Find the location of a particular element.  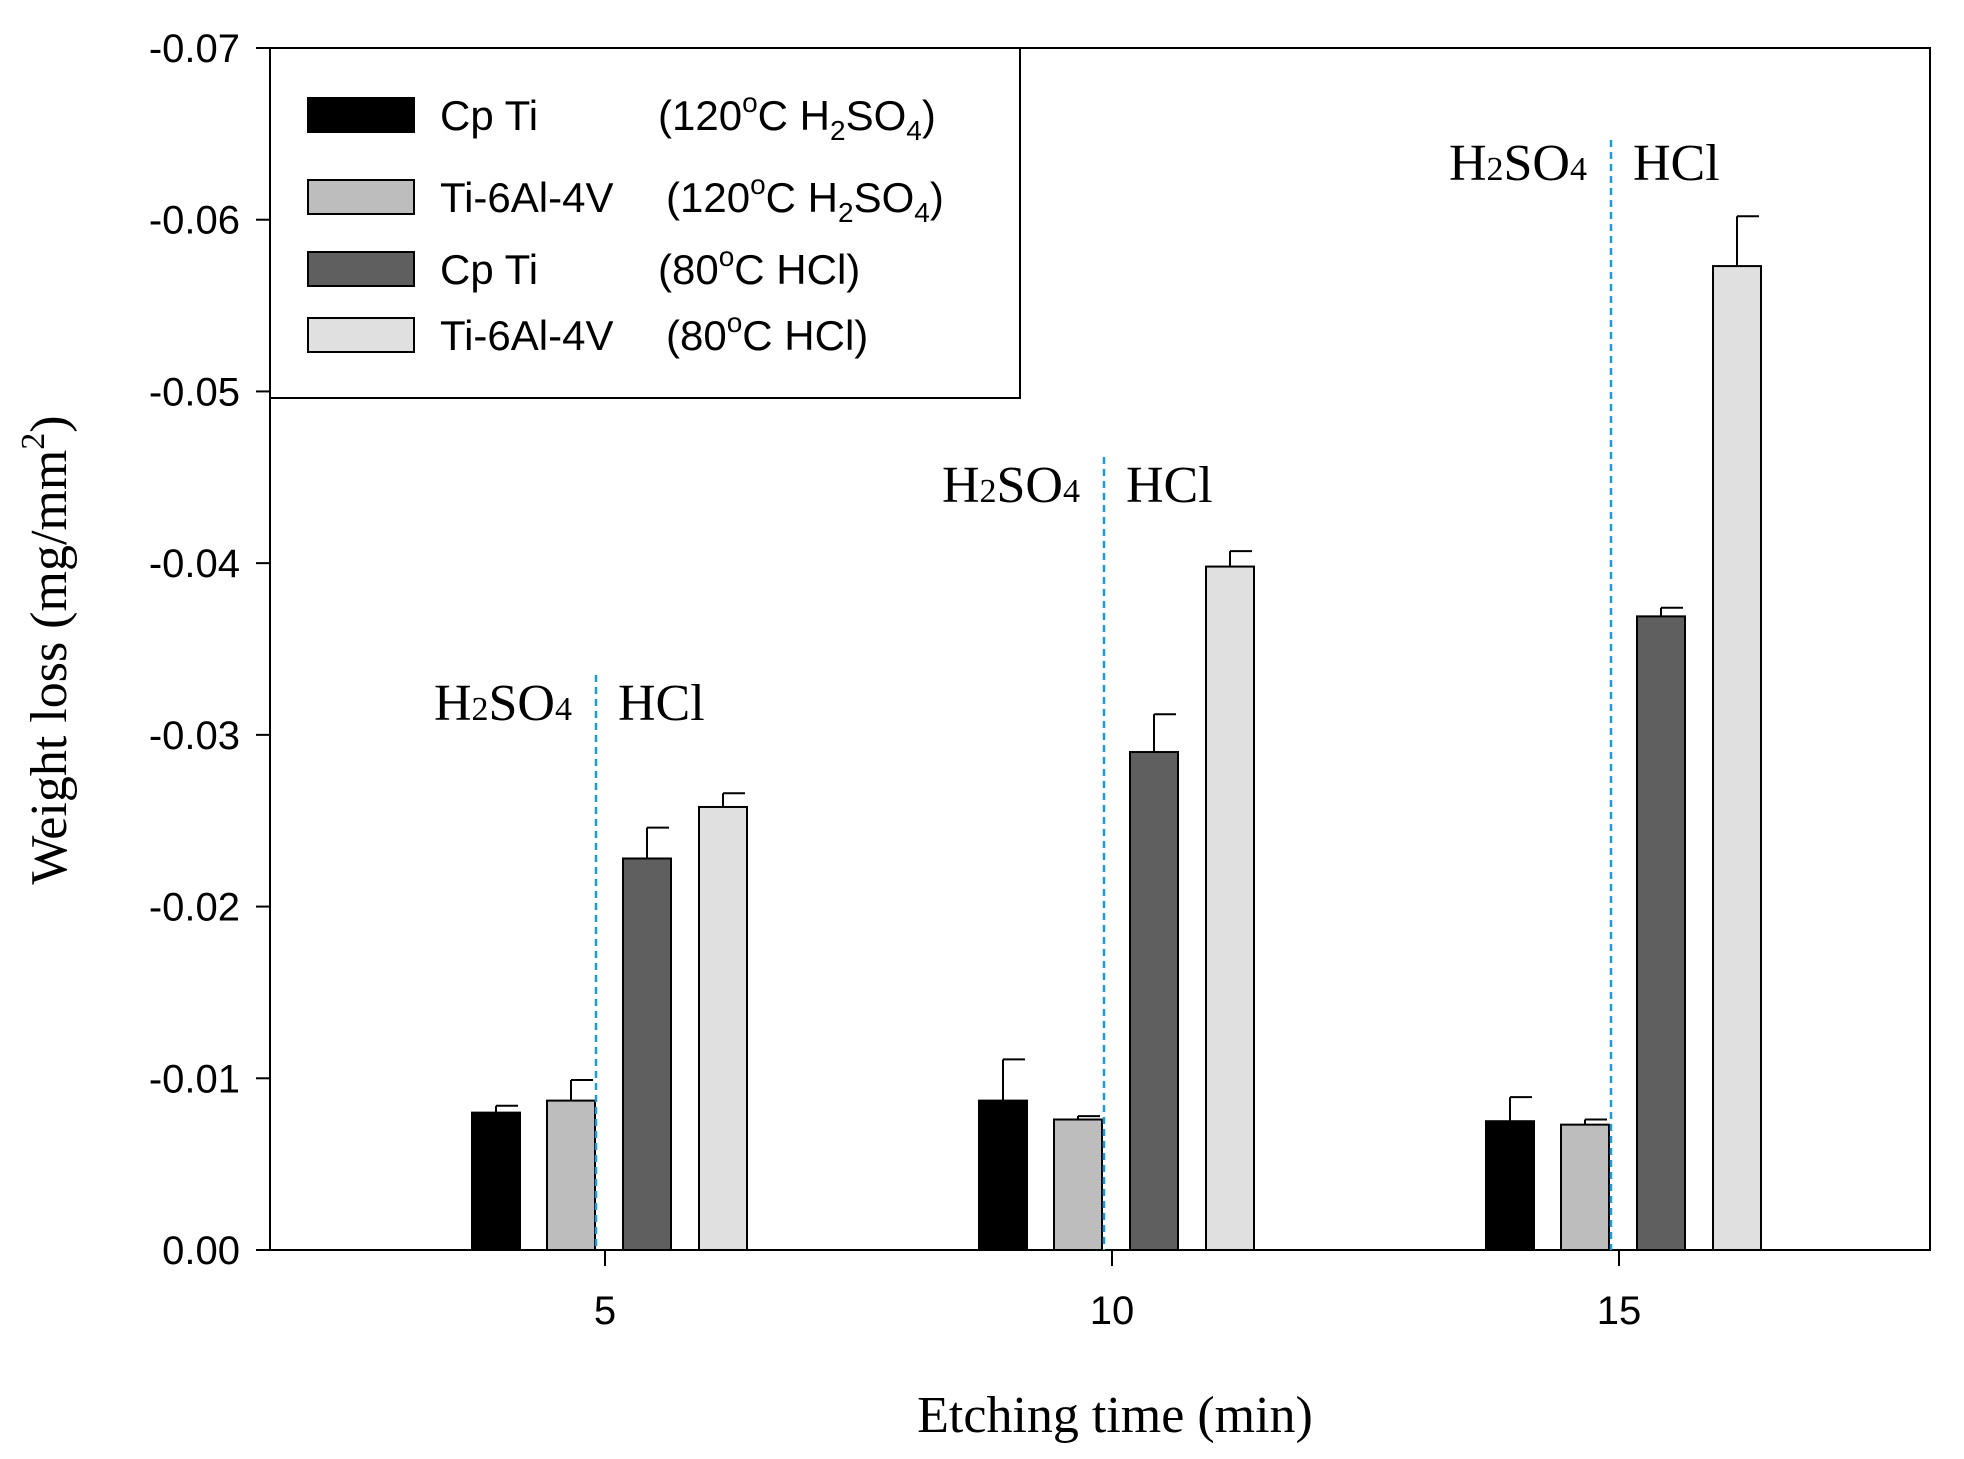

x-tick-label: 5 is located at coordinates (605, 1311).